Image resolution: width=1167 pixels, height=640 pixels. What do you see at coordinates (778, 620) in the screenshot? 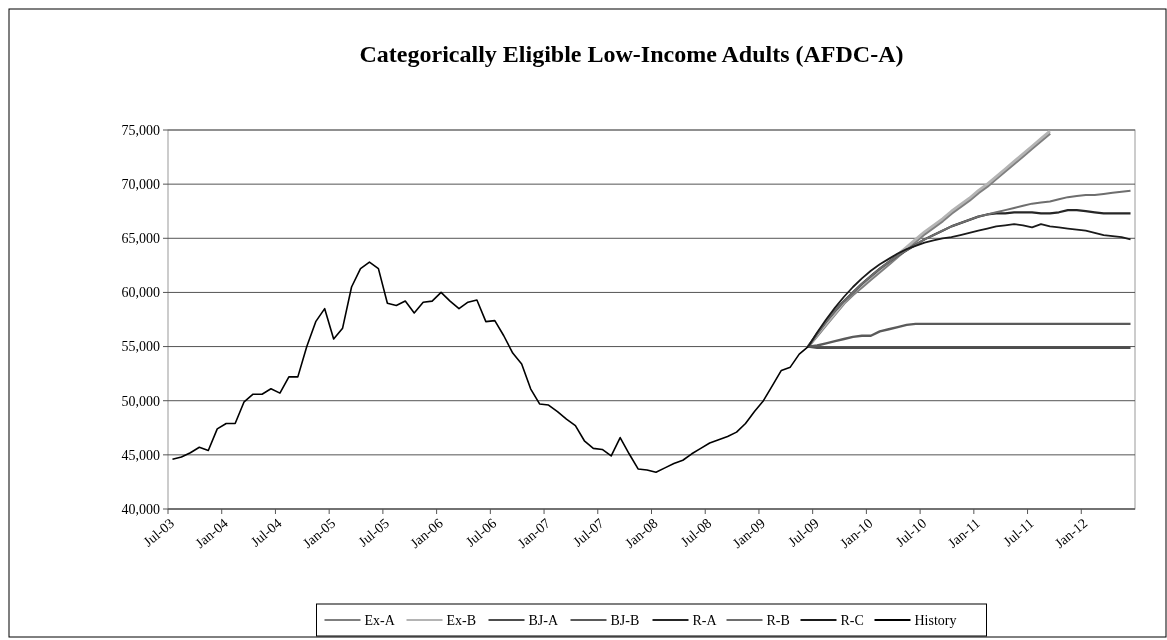
I see `legend-label: R-B` at bounding box center [778, 620].